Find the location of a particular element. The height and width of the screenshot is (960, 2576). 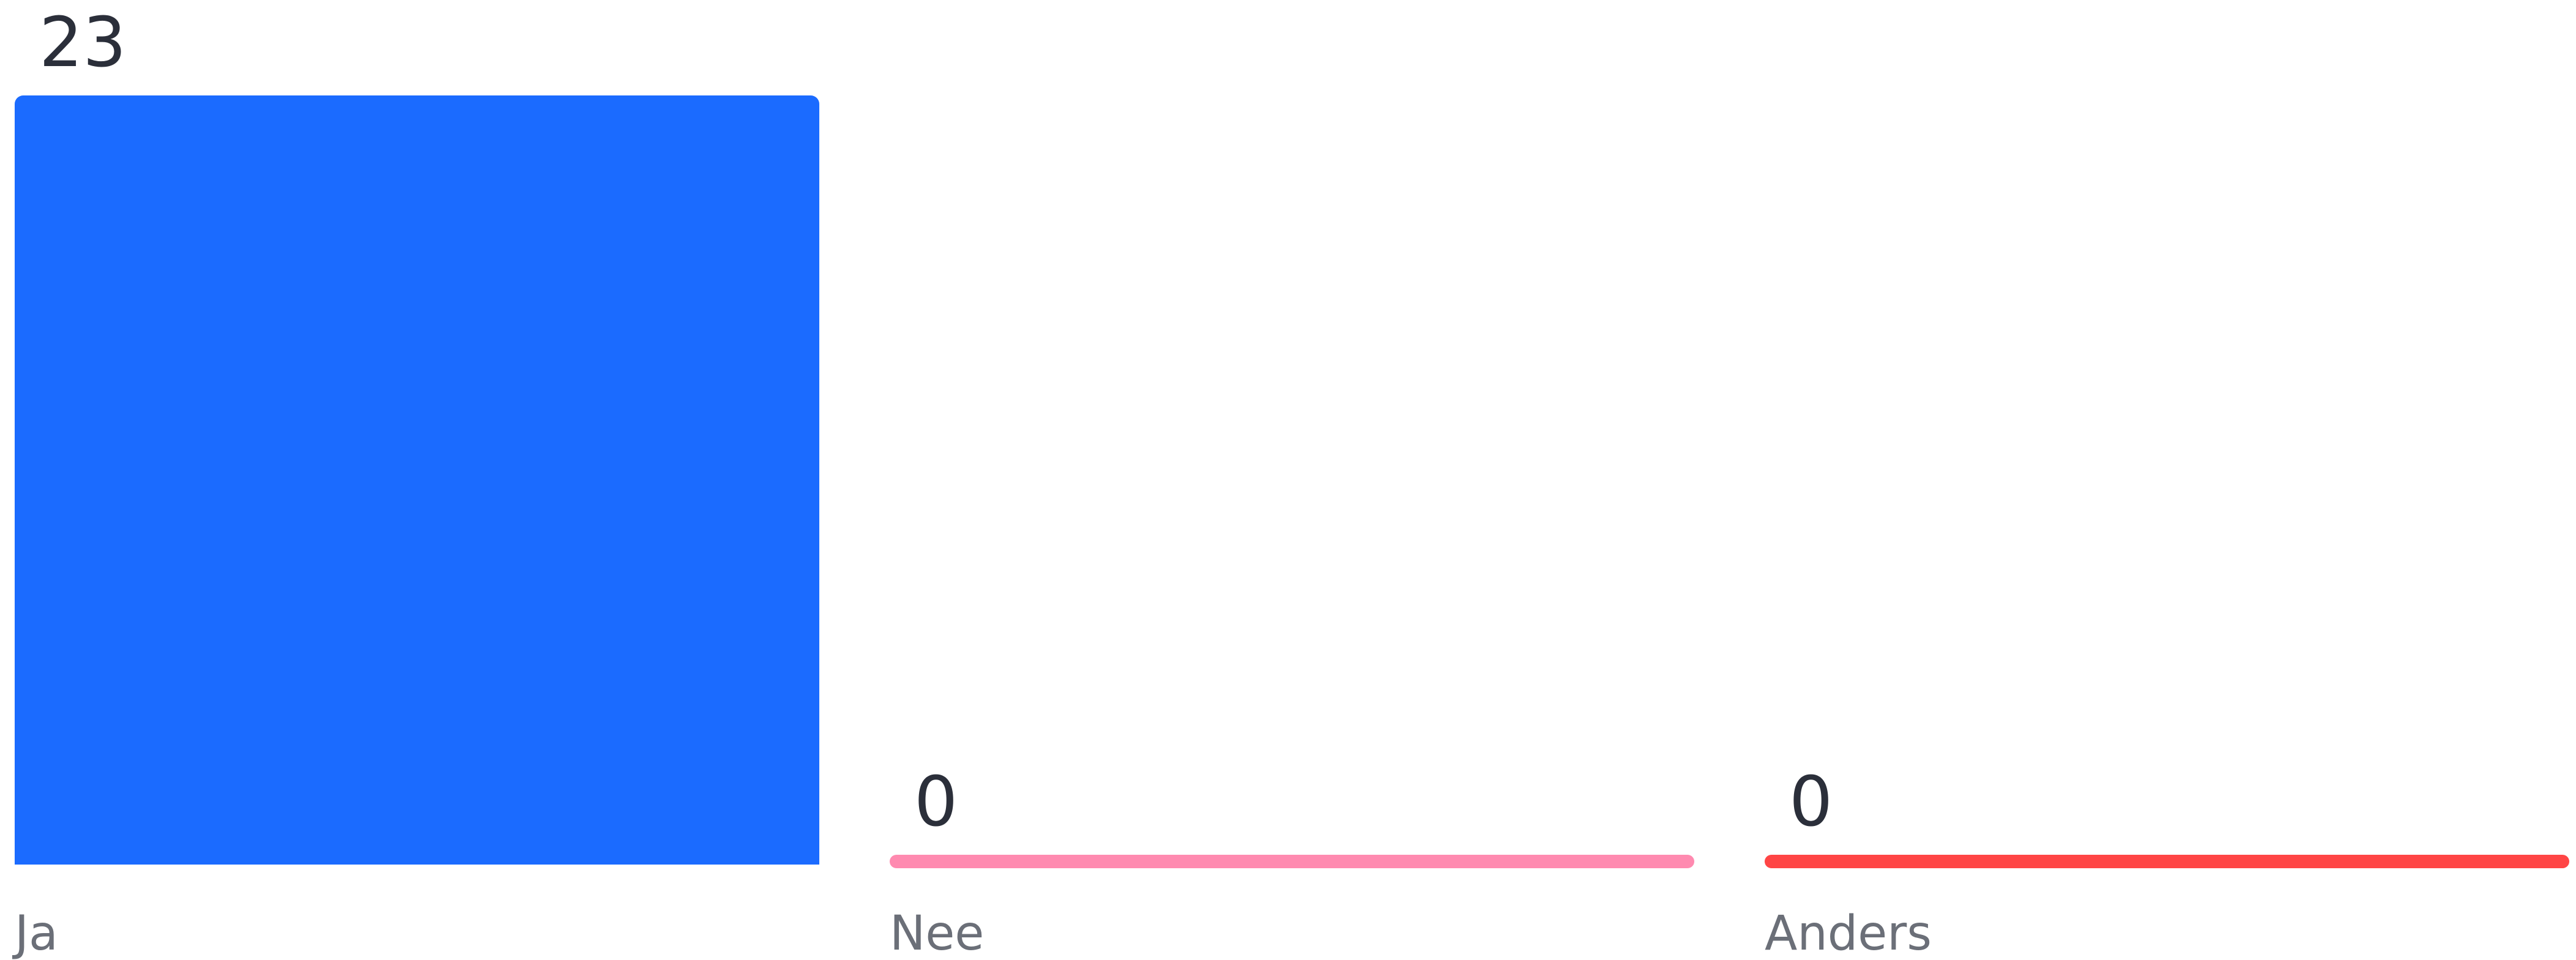

category-labels-layer: Ja Nee Anders is located at coordinates (972, 933).